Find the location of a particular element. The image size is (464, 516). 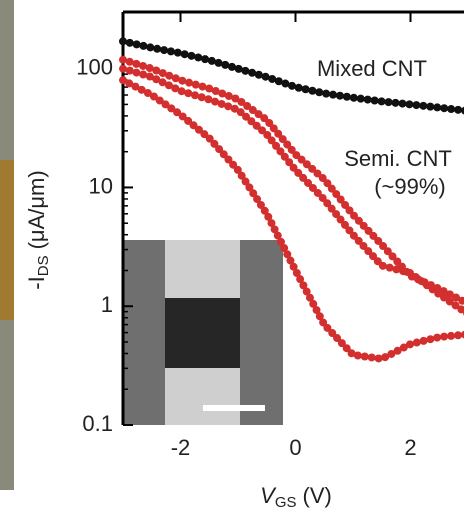

y-label-sub: DS is located at coordinates (43, 265).